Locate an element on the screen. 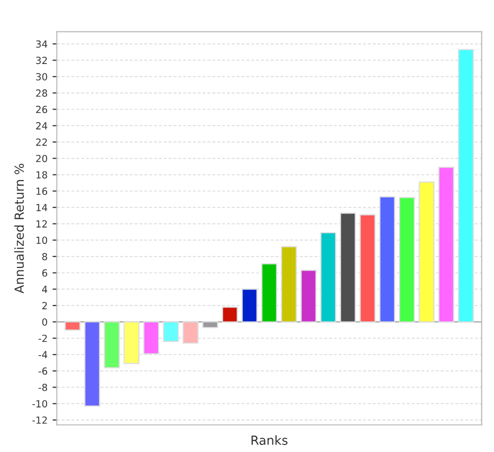  y-tick-label: 26 is located at coordinates (42, 110).